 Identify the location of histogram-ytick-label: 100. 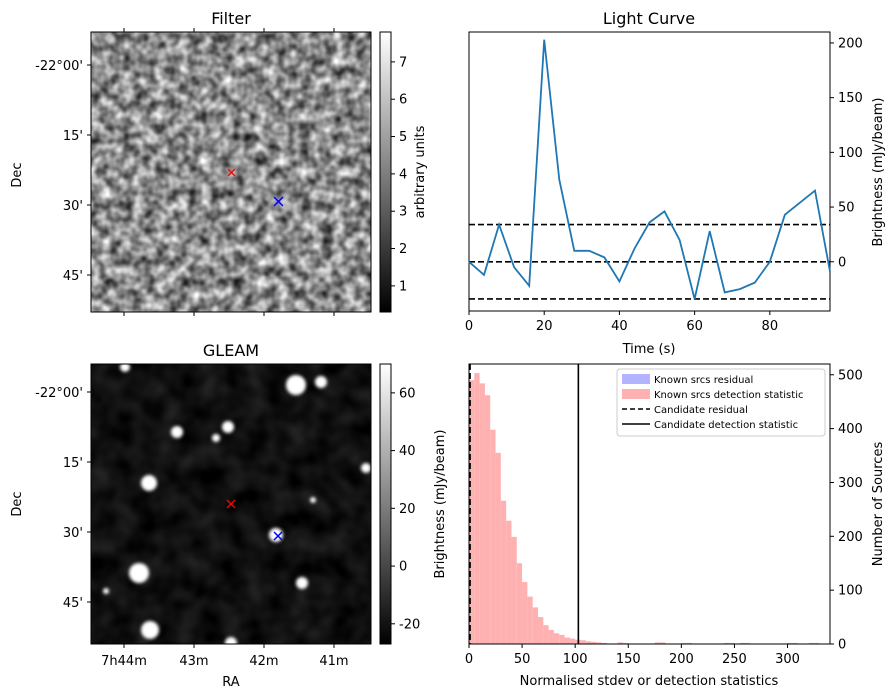
(850, 591).